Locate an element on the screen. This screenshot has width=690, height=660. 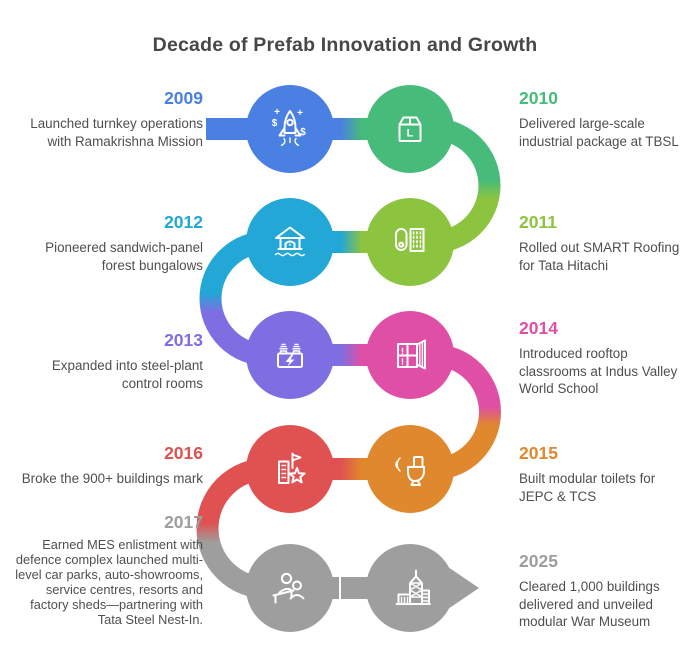
connector-2016-2017 is located at coordinates (243, 528).